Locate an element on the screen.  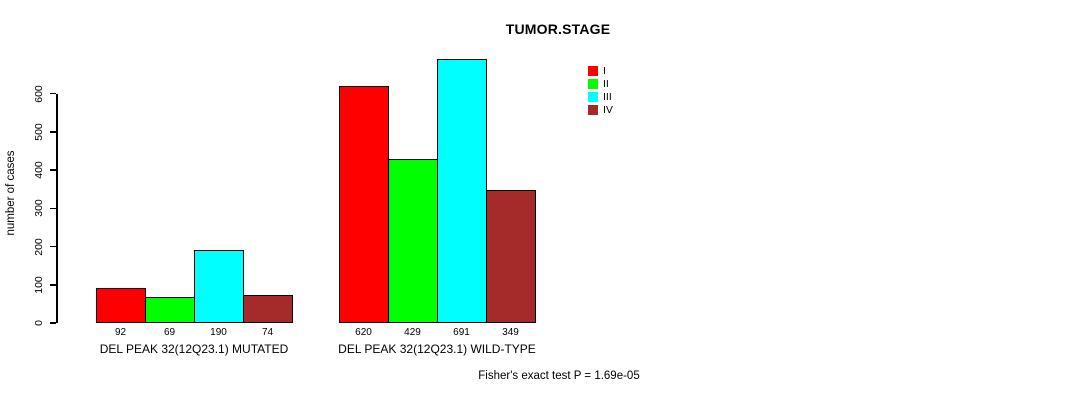
y-axis-label: number of cases is located at coordinates (11, 193).